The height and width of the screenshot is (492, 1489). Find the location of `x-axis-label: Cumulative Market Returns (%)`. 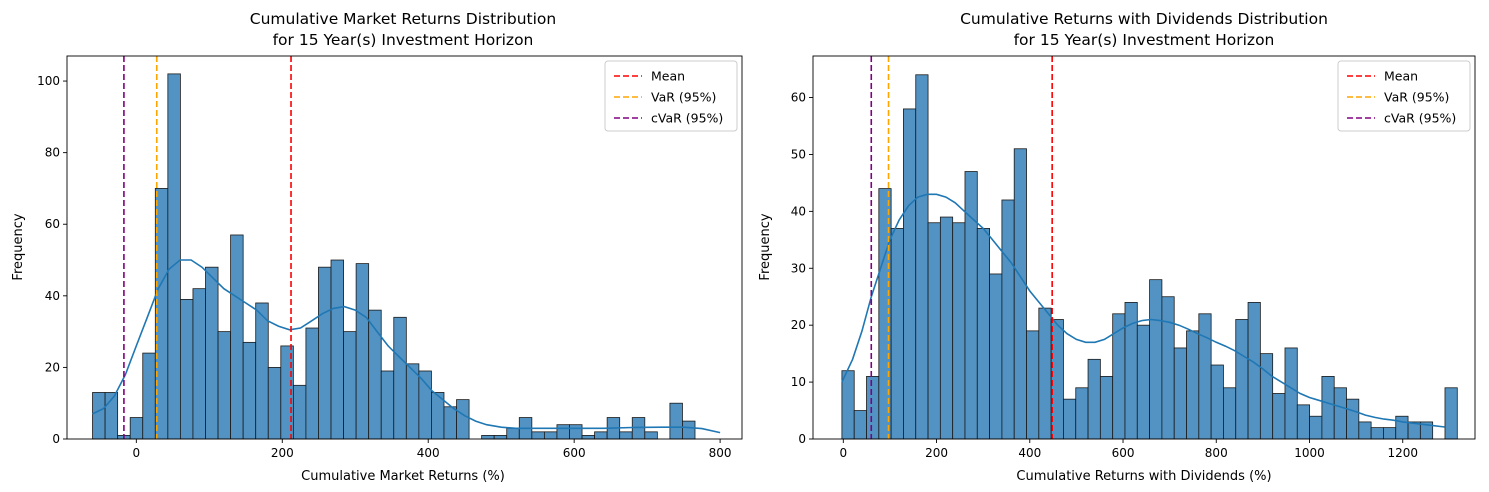

x-axis-label: Cumulative Market Returns (%) is located at coordinates (403, 476).